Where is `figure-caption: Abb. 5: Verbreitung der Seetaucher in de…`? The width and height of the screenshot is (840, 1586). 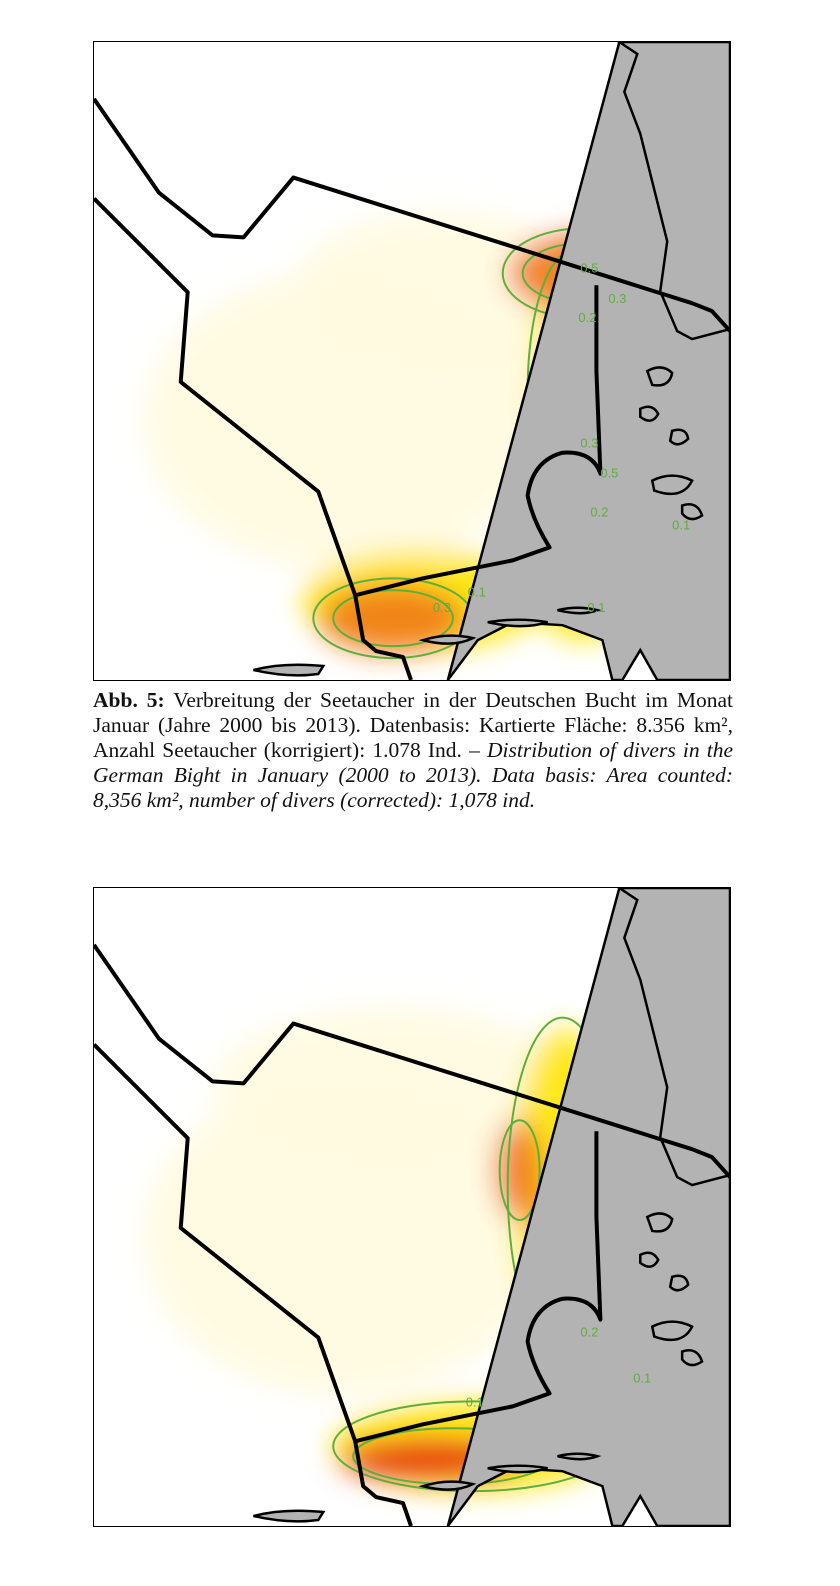 figure-caption: Abb. 5: Verbreitung der Seetaucher in de… is located at coordinates (413, 750).